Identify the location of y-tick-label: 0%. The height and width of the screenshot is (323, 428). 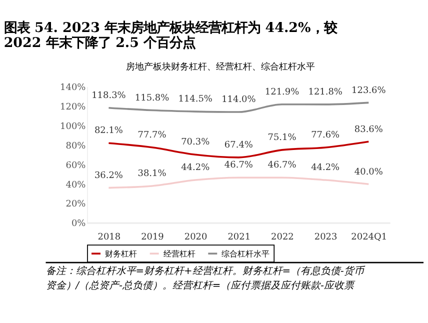
(78, 224).